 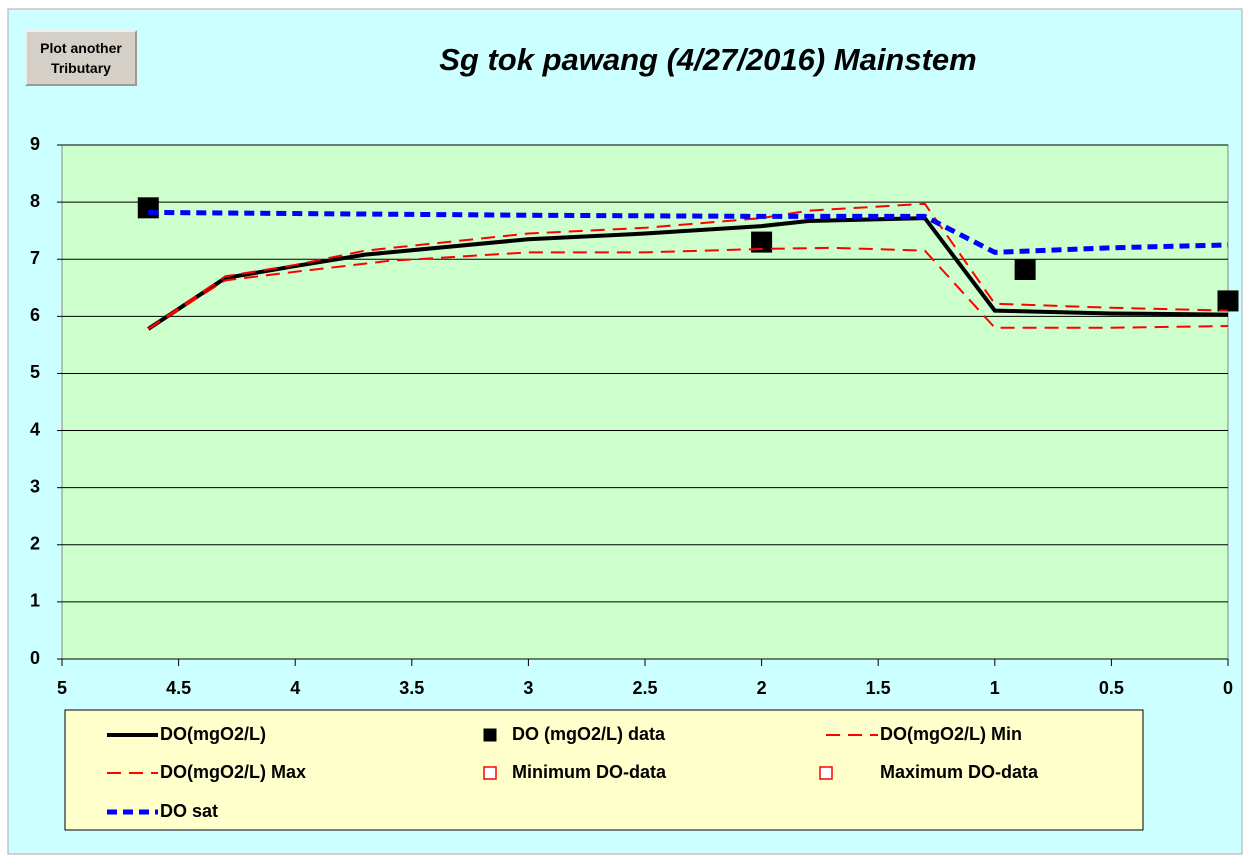 I want to click on legend-label: Minimum DO-data, so click(x=589, y=772).